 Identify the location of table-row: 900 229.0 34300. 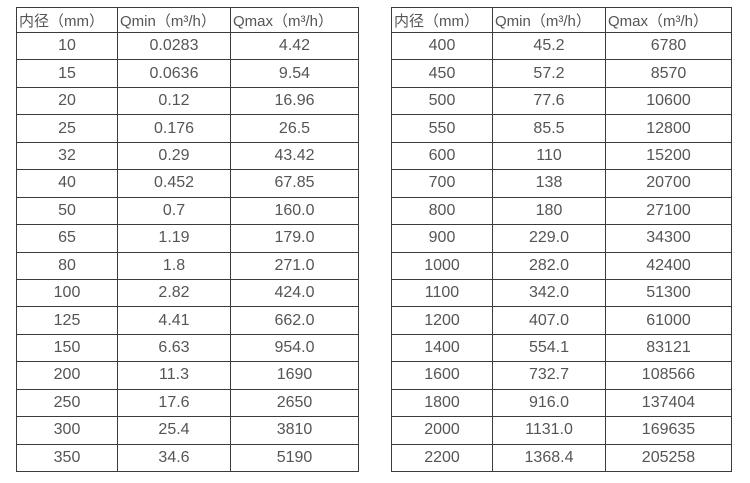
(561, 238).